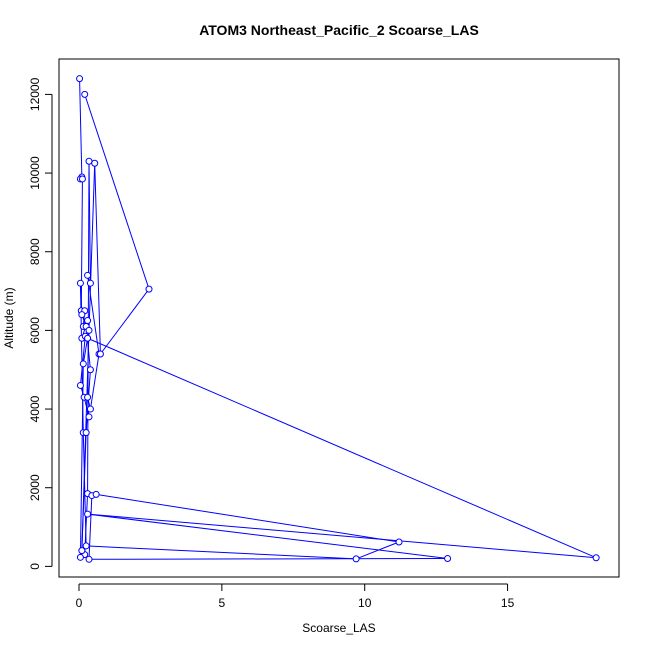 The height and width of the screenshot is (650, 650). I want to click on y-tick-label: 2000, so click(35, 487).